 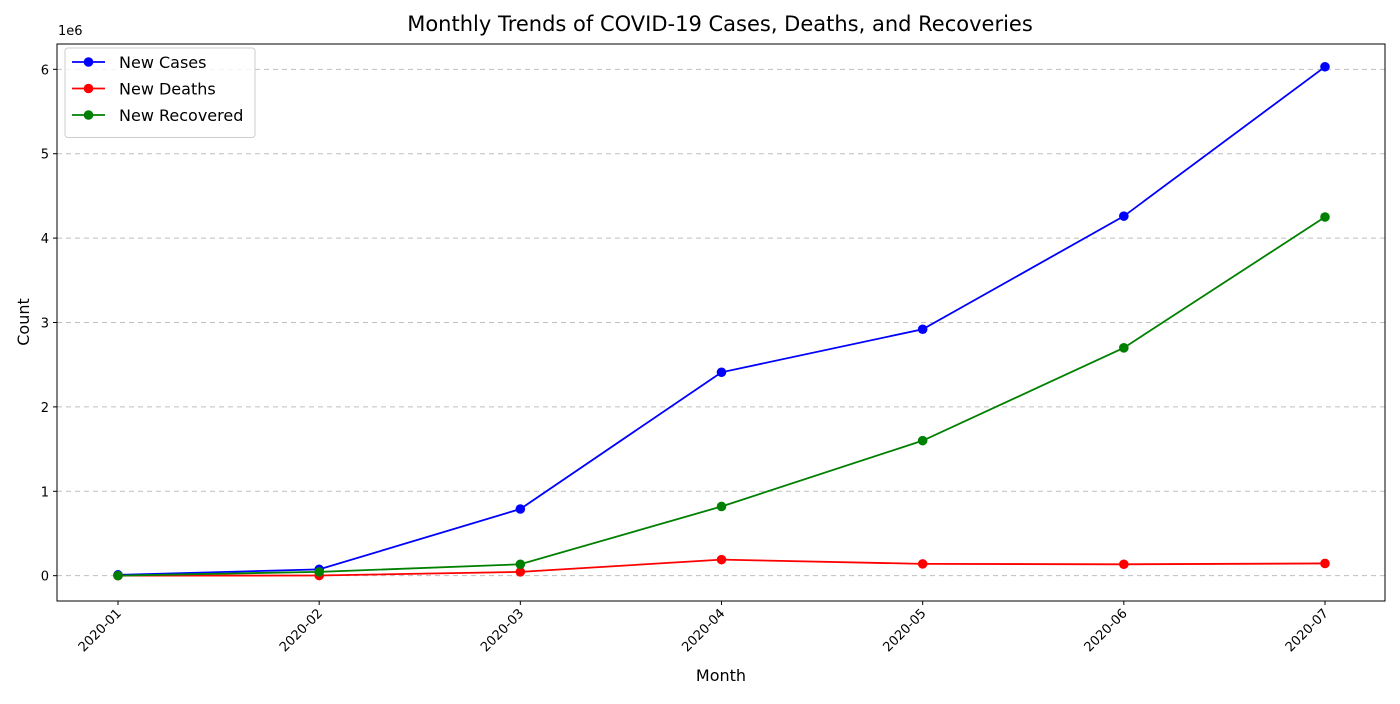 What do you see at coordinates (1106, 630) in the screenshot?
I see `x-tick-label: 2020-06` at bounding box center [1106, 630].